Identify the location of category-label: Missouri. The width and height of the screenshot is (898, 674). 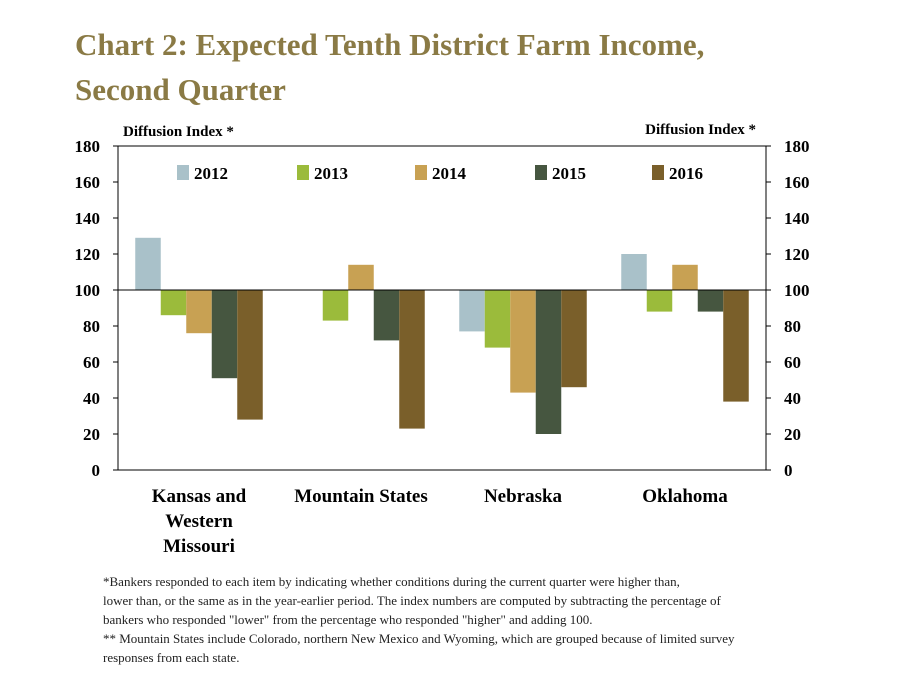
(199, 546).